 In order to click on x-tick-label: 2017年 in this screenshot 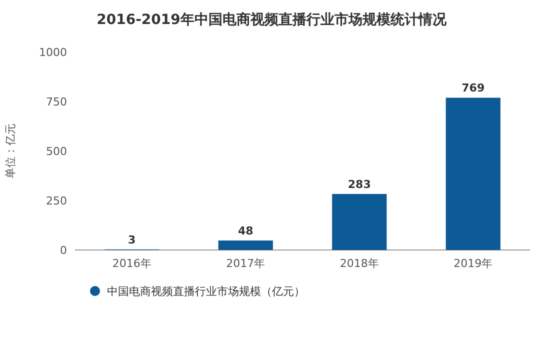, I will do `click(246, 263)`.